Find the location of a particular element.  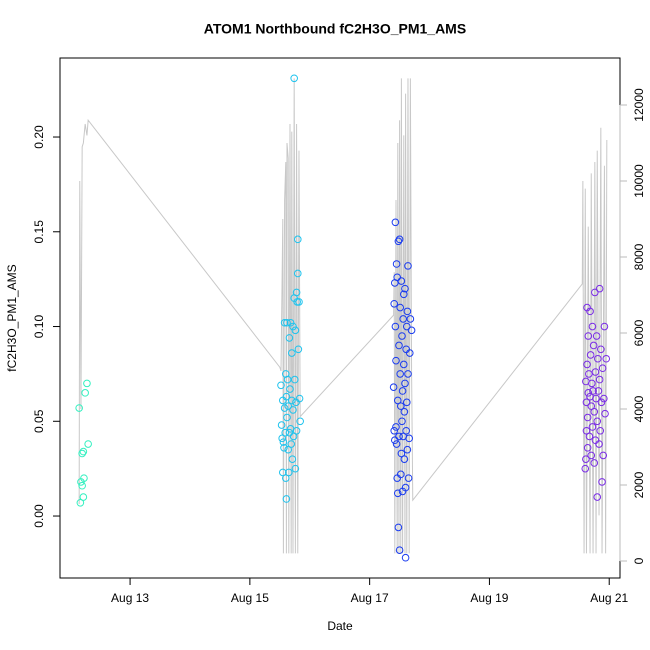

y-tick-label: 0.00 is located at coordinates (39, 516).